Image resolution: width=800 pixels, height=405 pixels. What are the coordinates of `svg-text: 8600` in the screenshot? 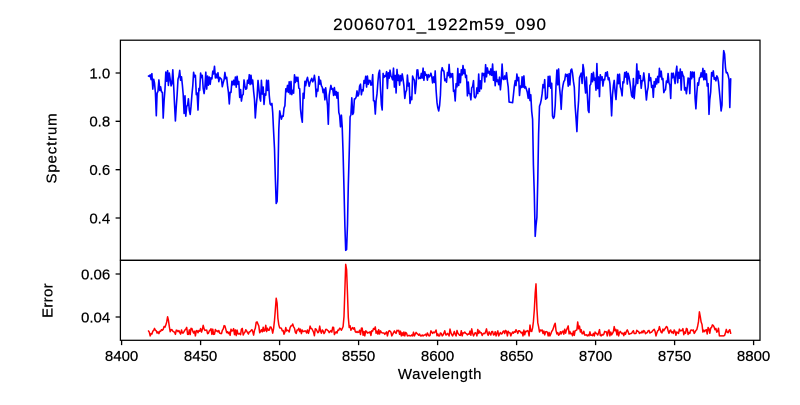 It's located at (437, 356).